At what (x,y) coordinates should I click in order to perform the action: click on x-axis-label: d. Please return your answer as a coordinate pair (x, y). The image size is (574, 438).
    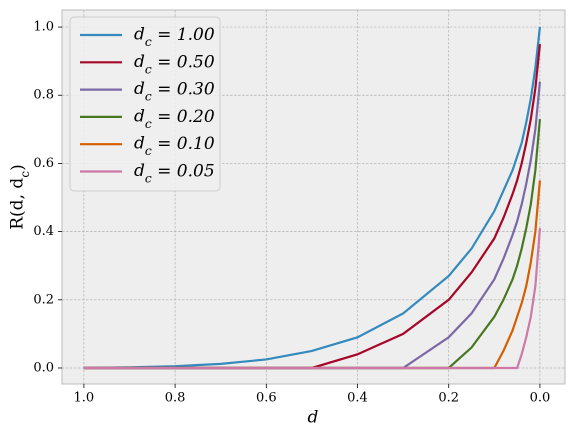
    Looking at the image, I should click on (313, 418).